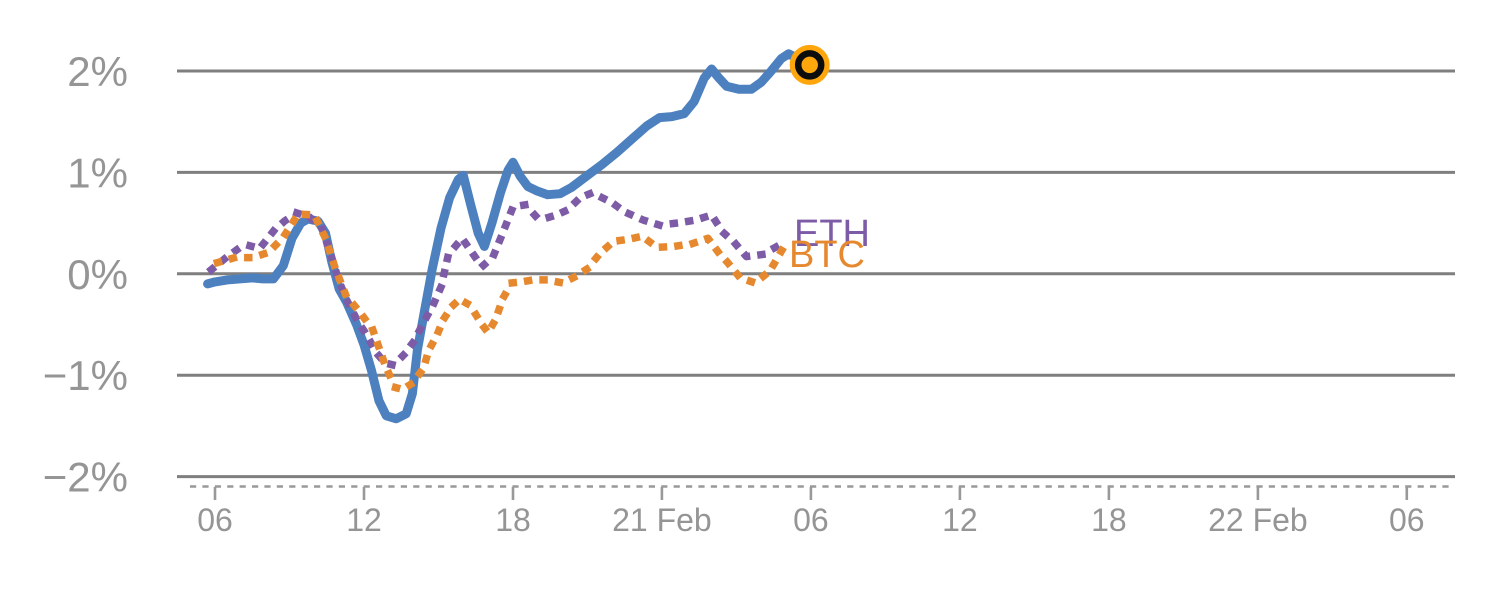  What do you see at coordinates (832, 234) in the screenshot?
I see `eth-label: ETH` at bounding box center [832, 234].